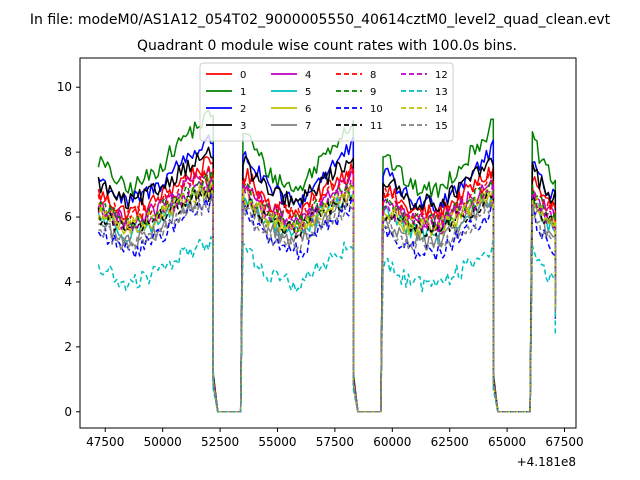 This screenshot has width=640, height=480. What do you see at coordinates (373, 75) in the screenshot?
I see `legend-label-8: 8` at bounding box center [373, 75].